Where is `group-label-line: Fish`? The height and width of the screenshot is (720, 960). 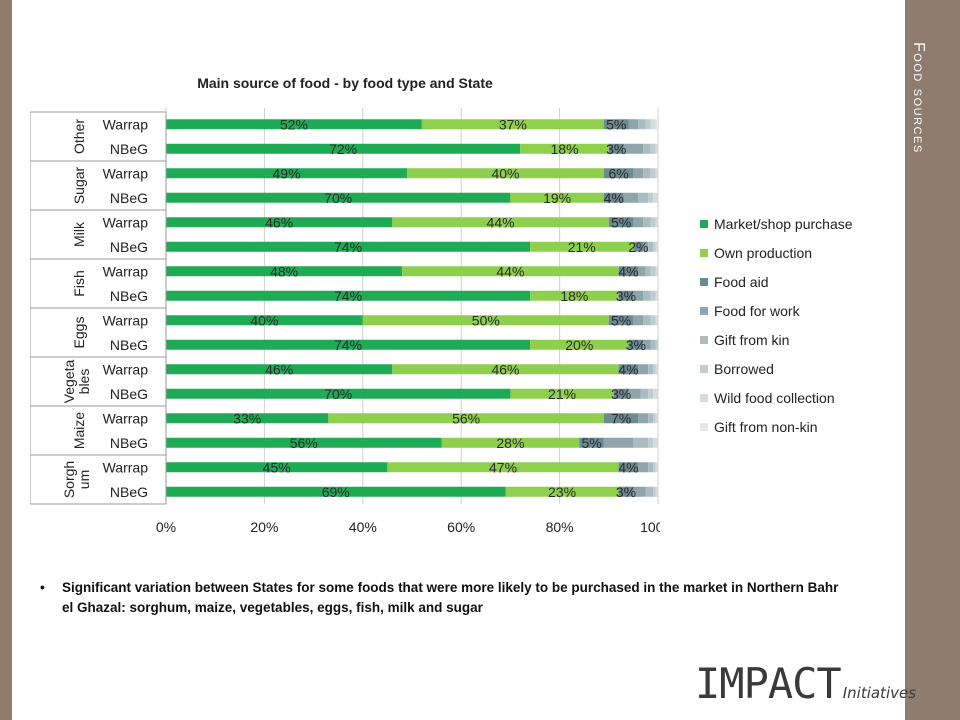 group-label-line: Fish is located at coordinates (79, 283).